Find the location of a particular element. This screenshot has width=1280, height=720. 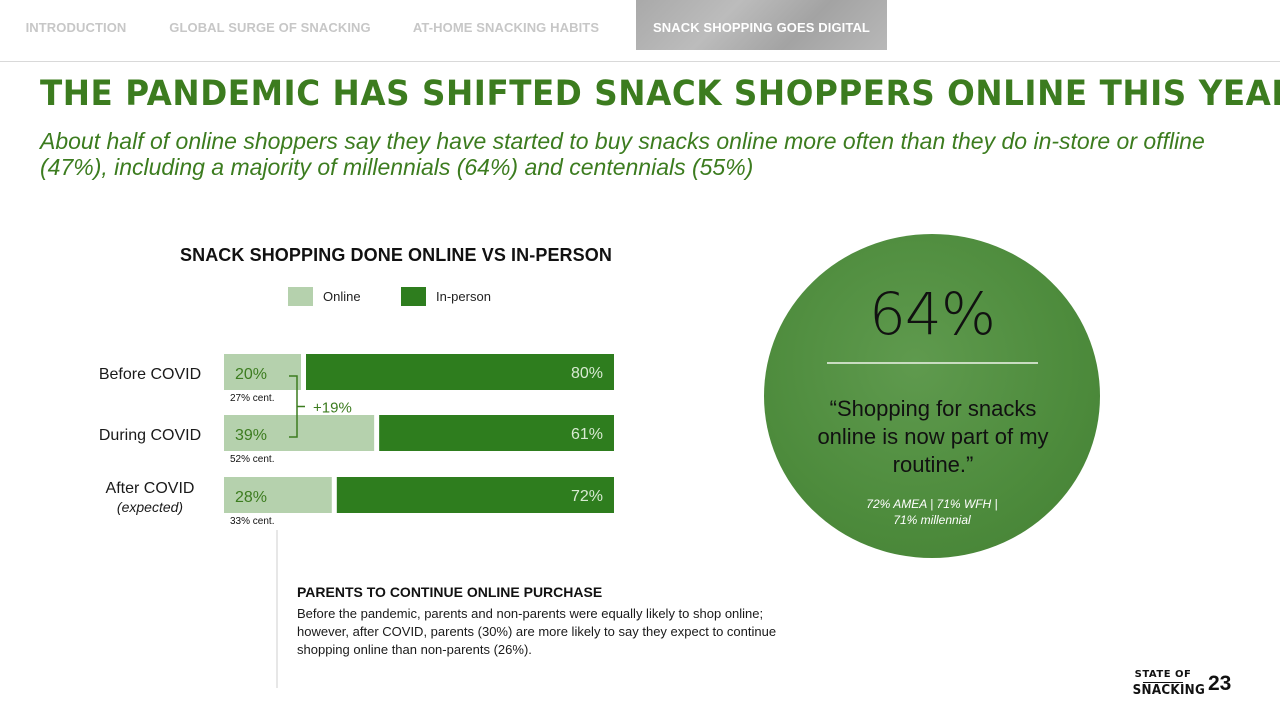

data-label-in-person-3: 72% is located at coordinates (587, 496).